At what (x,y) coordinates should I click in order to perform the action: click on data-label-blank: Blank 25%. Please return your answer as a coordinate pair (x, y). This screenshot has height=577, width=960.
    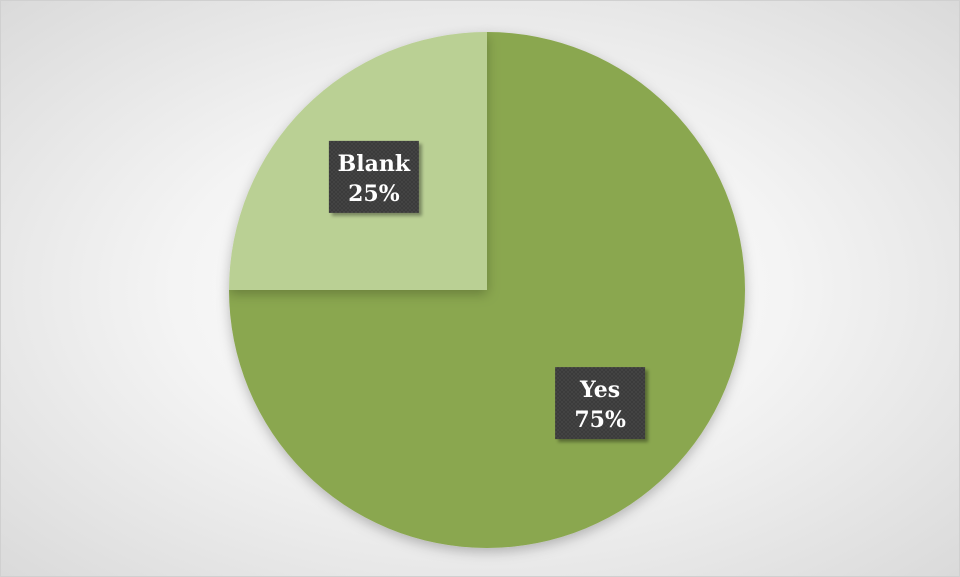
    Looking at the image, I should click on (373, 176).